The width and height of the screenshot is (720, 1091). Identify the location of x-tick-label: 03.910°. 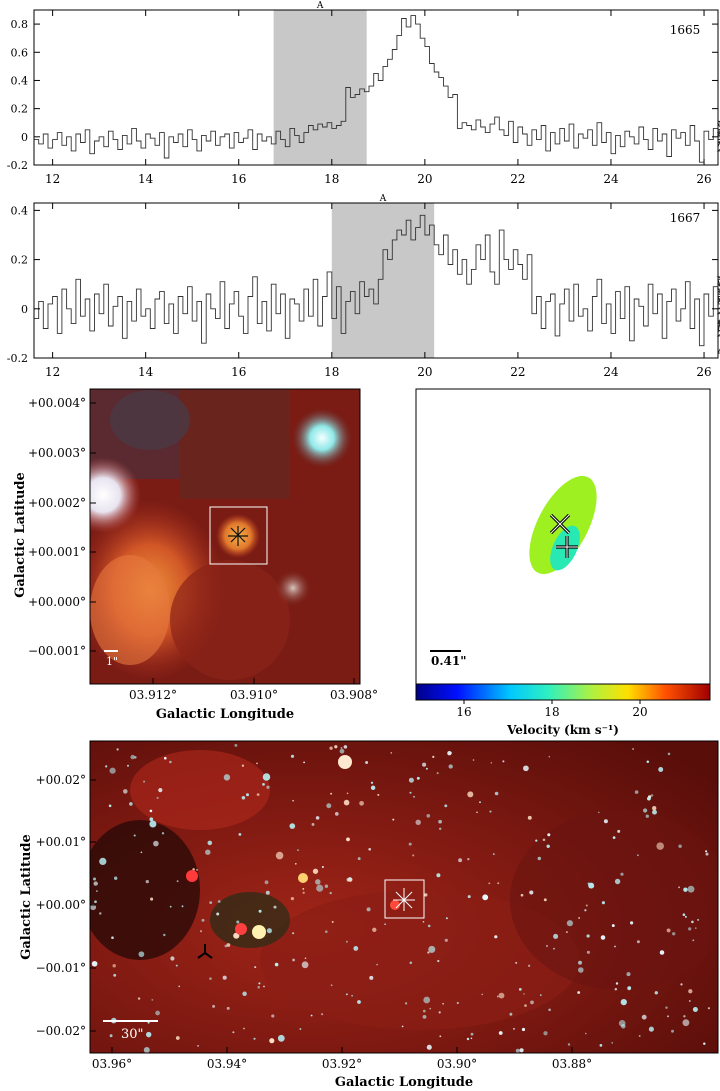
(254, 695).